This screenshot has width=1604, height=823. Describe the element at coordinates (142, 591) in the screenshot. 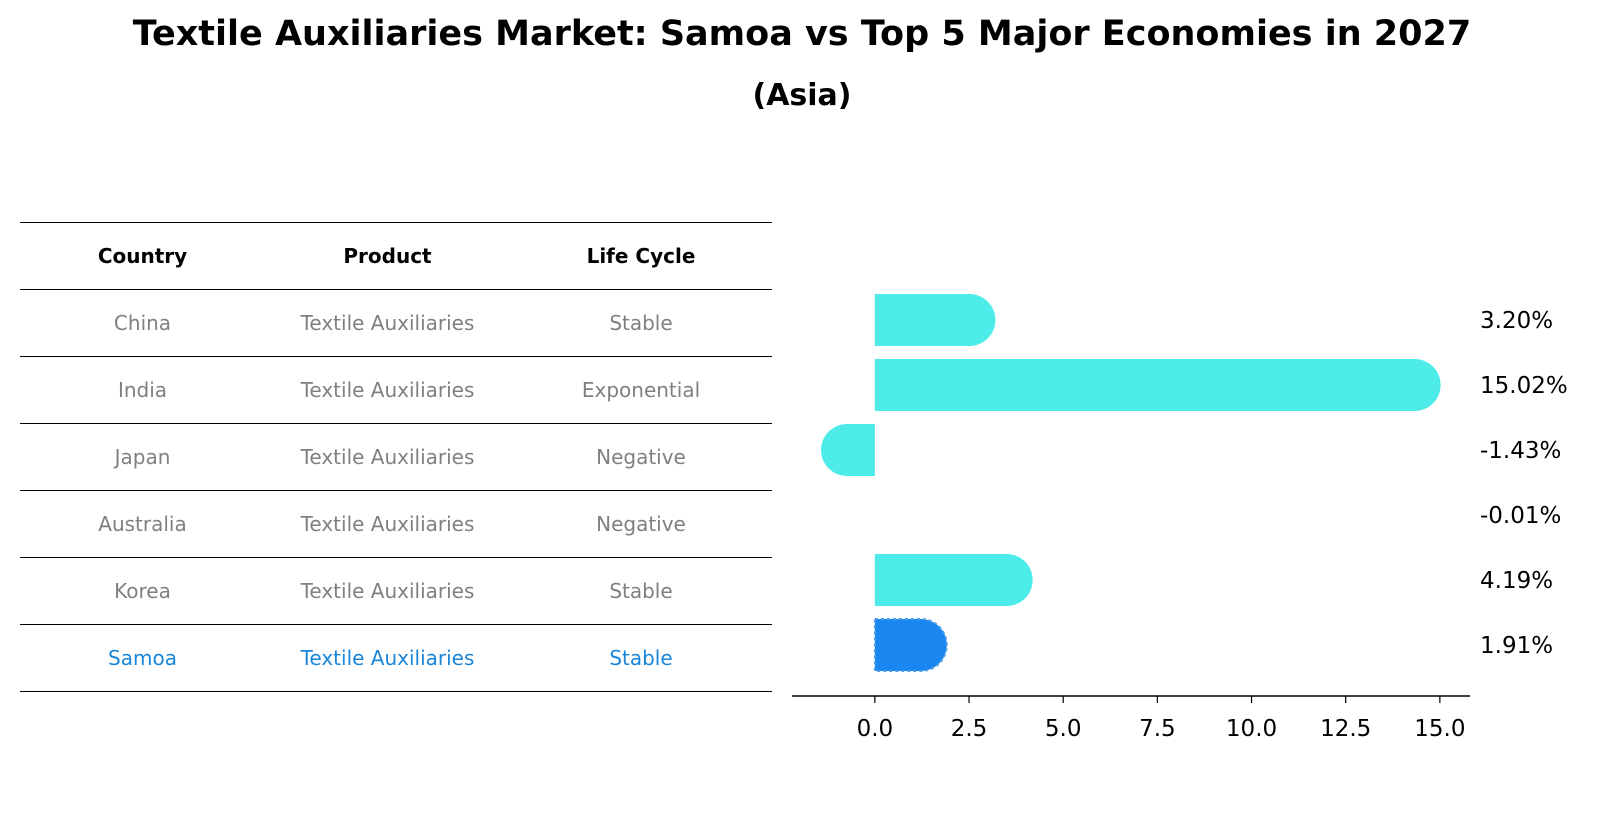

I see `cell-country: Korea` at that location.